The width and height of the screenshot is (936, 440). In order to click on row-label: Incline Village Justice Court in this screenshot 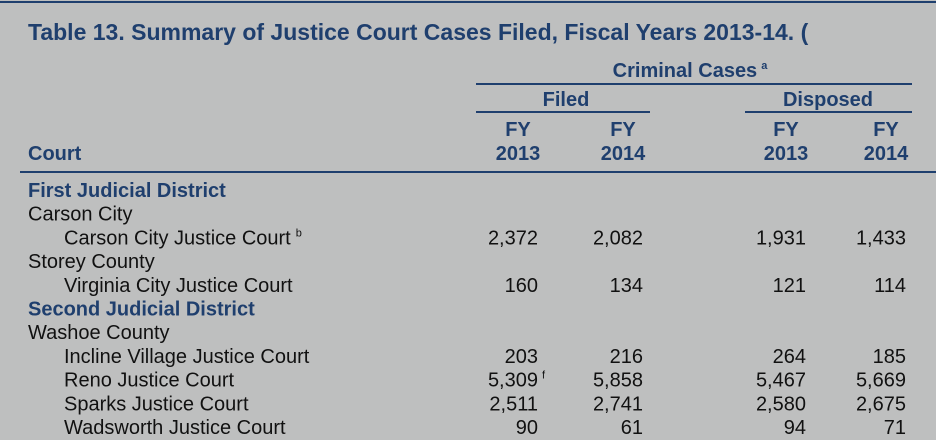, I will do `click(187, 357)`.